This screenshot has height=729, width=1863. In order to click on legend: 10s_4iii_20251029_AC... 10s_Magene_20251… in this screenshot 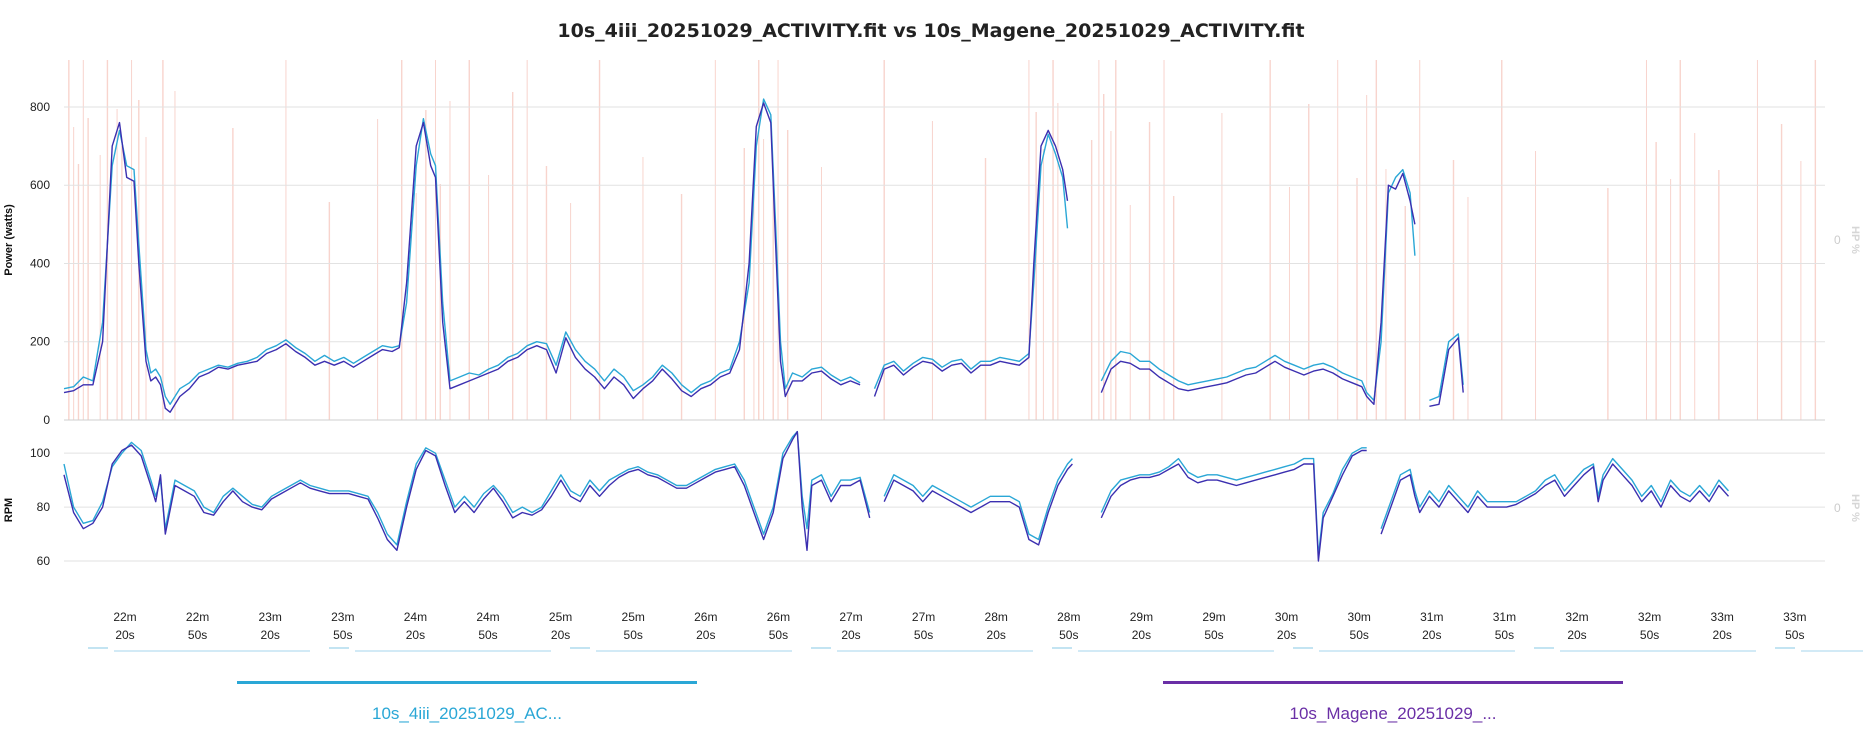, I will do `click(930, 702)`.